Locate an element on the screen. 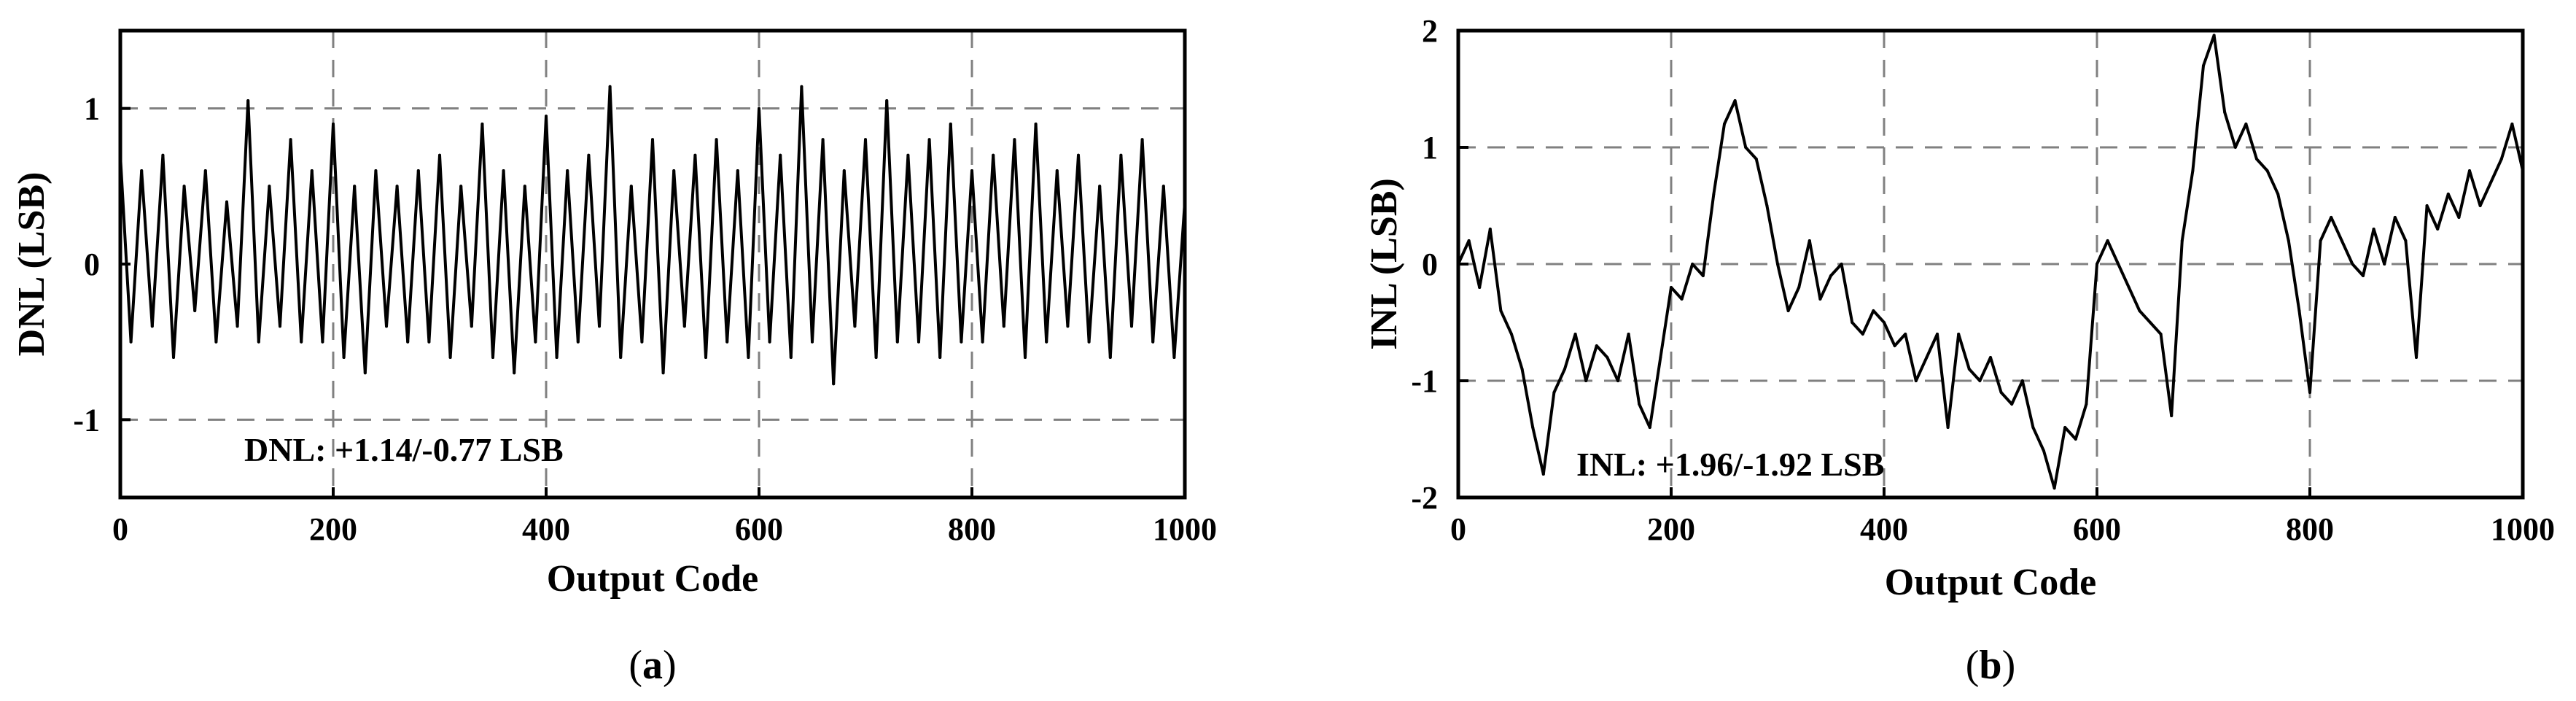  inl-xtick-label-200: 200 is located at coordinates (1671, 529).